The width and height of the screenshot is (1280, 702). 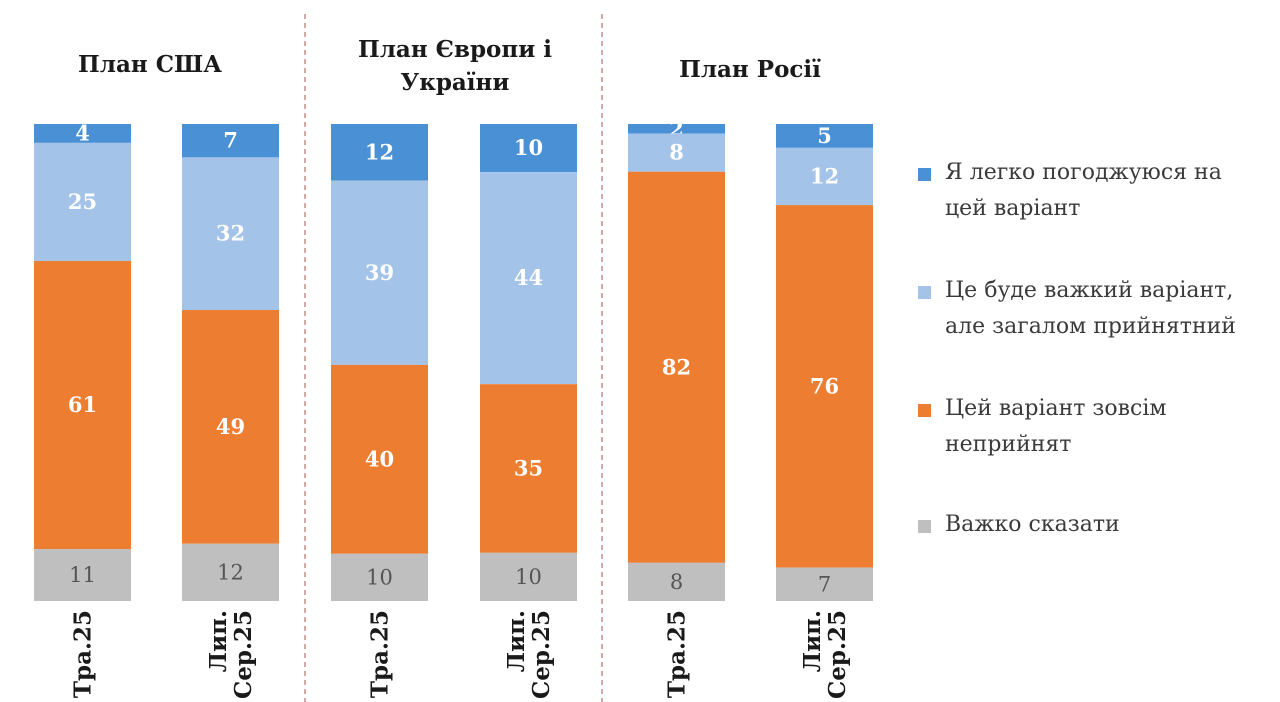 What do you see at coordinates (150, 64) in the screenshot?
I see `group-title-usa: План США` at bounding box center [150, 64].